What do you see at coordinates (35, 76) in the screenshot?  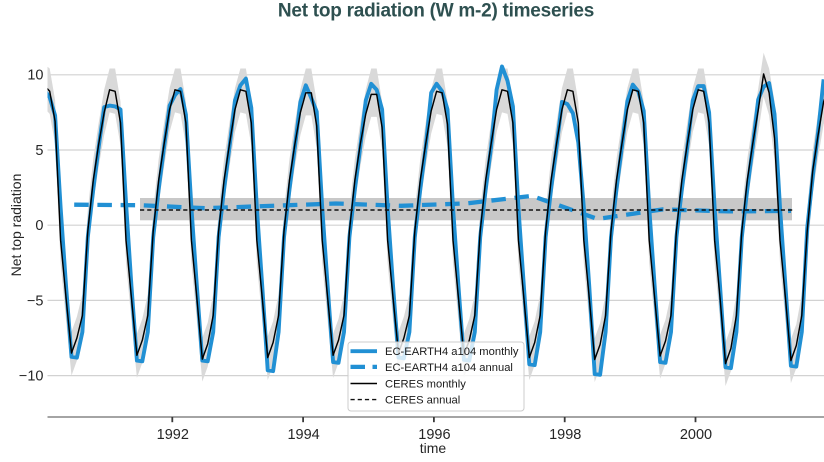 I see `svg-text: 10` at bounding box center [35, 76].